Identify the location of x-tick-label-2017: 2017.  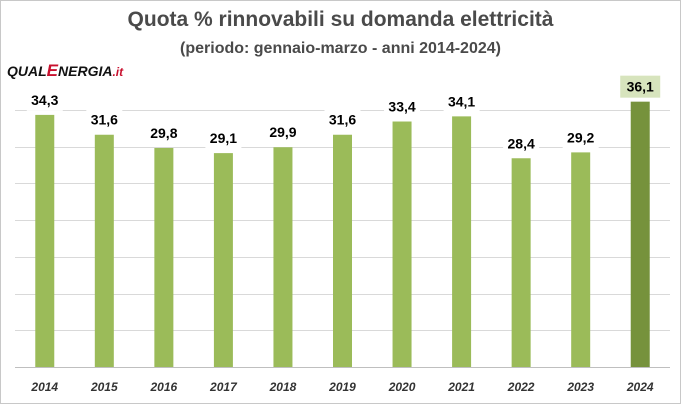
(223, 387).